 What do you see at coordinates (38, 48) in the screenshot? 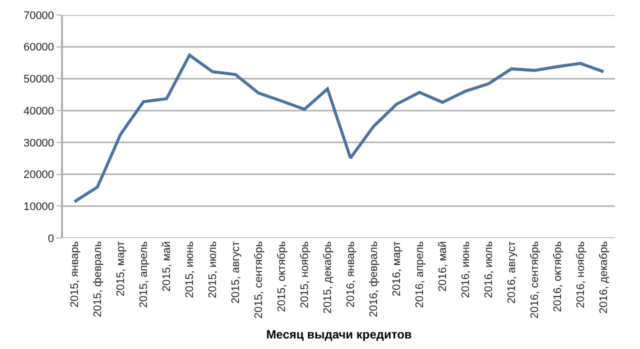
I see `y-tick-label: 60000` at bounding box center [38, 48].